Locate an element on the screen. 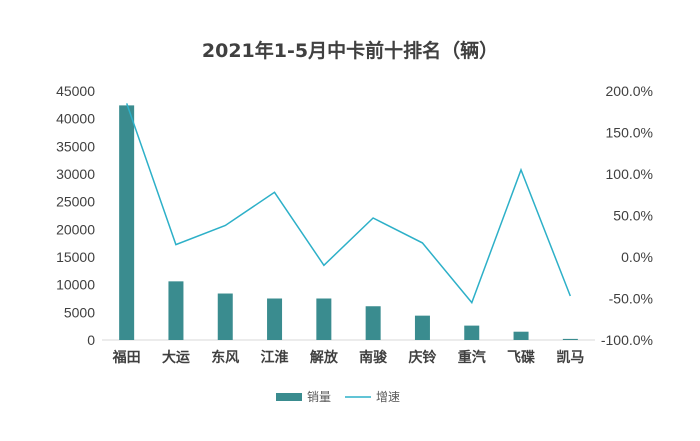 The image size is (700, 441). y-right-tick-label: -50.0% is located at coordinates (631, 299).